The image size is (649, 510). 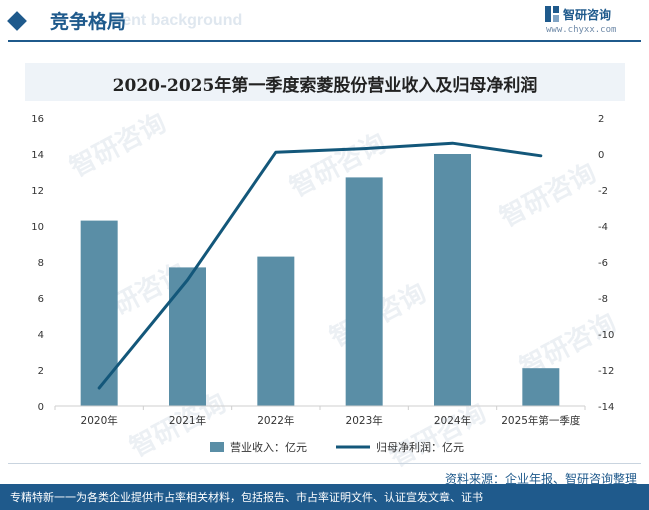 What do you see at coordinates (587, 15) in the screenshot?
I see `brand-name: 智研咨询` at bounding box center [587, 15].